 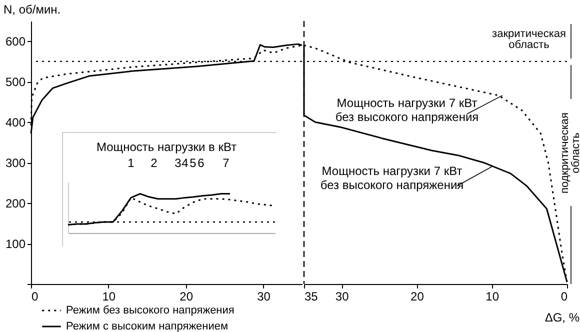 I want to click on annotation: 6, so click(x=201, y=163).